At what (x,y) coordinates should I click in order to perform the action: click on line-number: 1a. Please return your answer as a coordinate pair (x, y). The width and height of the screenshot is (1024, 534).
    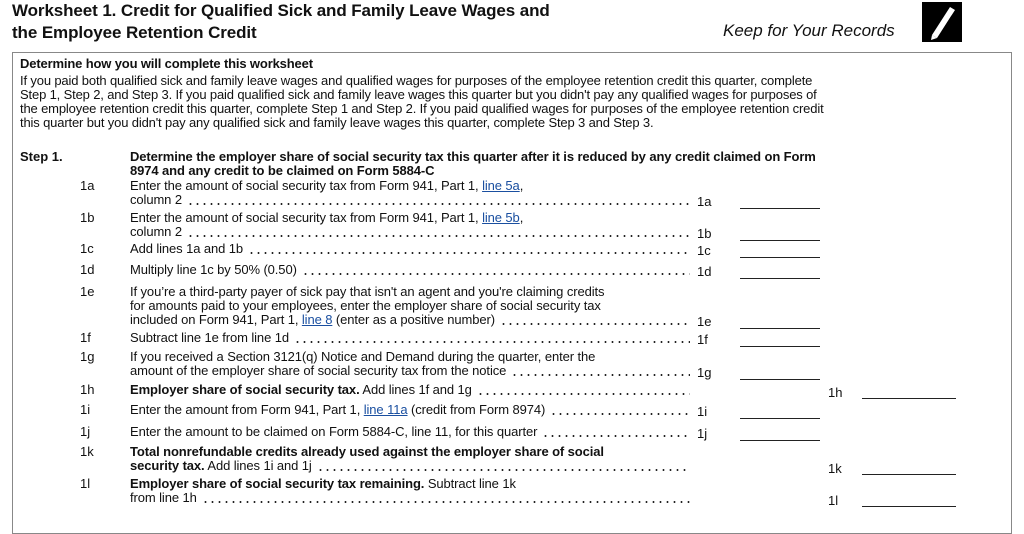
    Looking at the image, I should click on (87, 185).